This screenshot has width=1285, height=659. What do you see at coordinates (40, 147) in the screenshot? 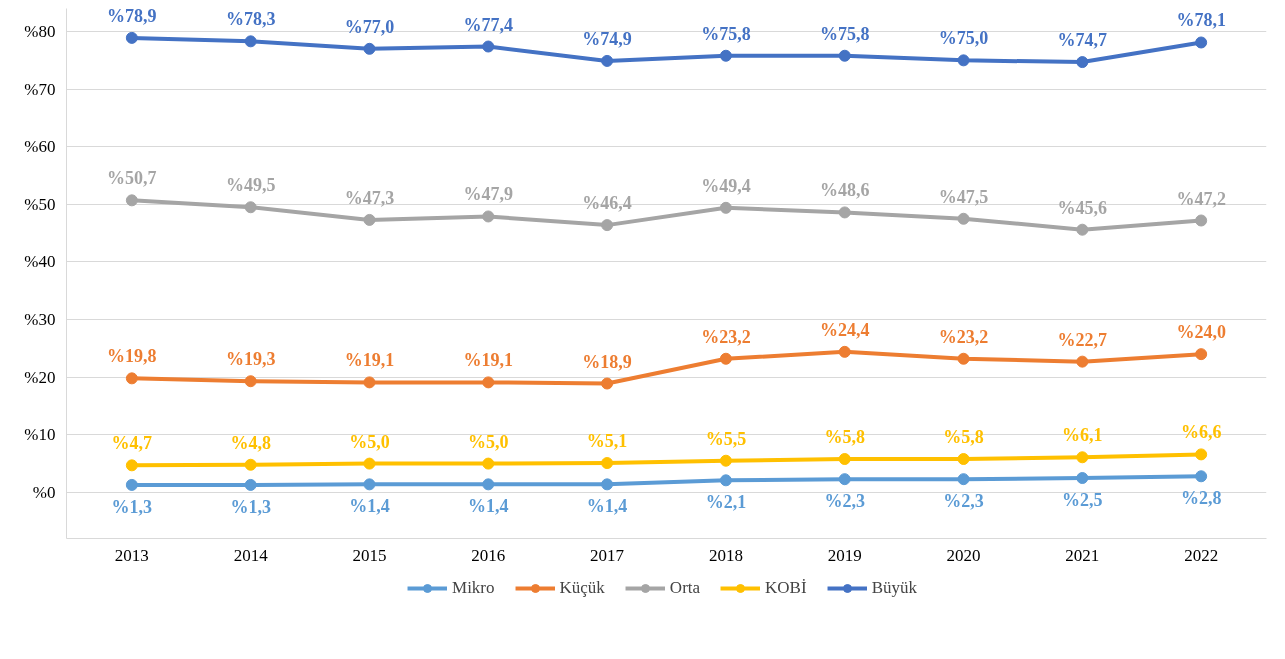
I see `y-tick-label: %60` at bounding box center [40, 147].